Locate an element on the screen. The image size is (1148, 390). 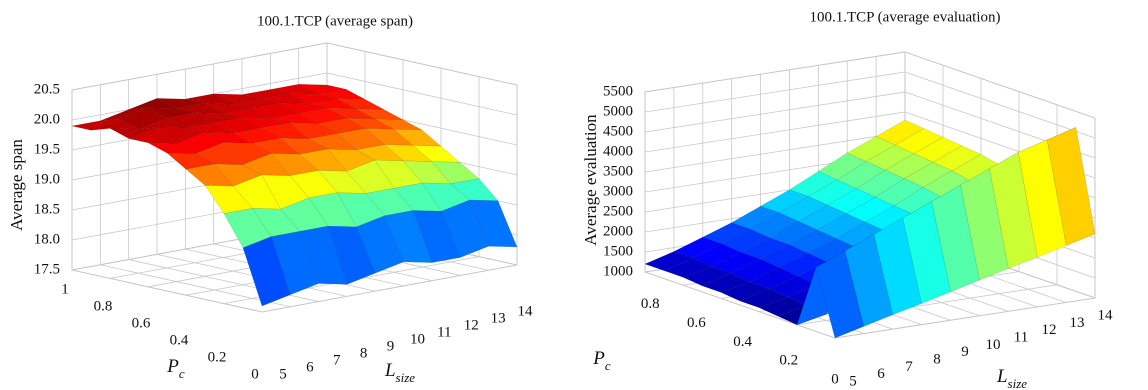
chart-title: 100.1.TCP (average evaluation) is located at coordinates (904, 17).